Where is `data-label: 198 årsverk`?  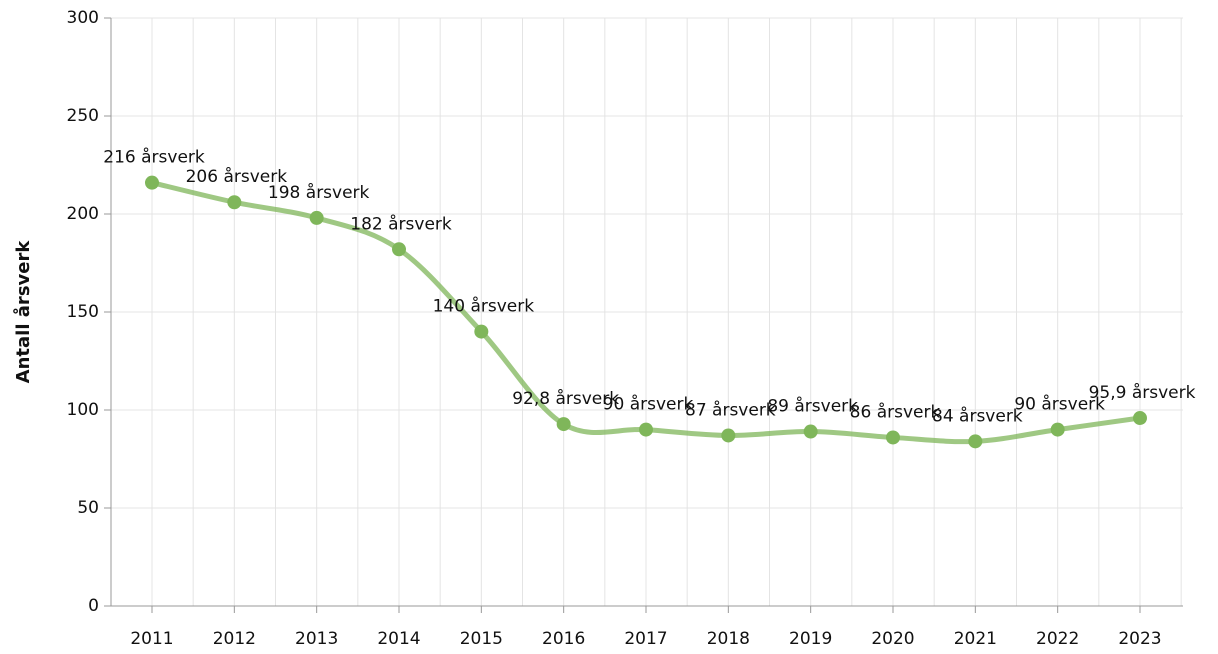 data-label: 198 årsverk is located at coordinates (319, 192).